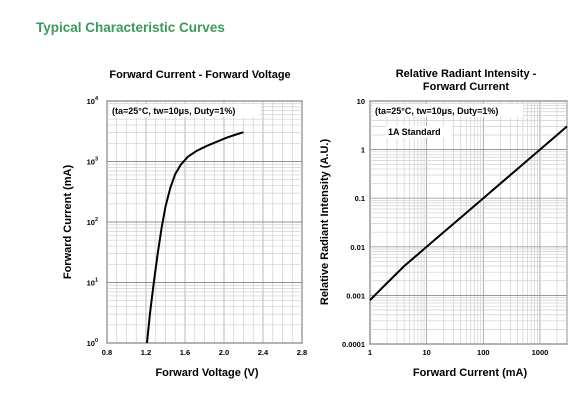 The image size is (587, 403). I want to click on chart-ri-ylabel: Relative Radiant Intensity (A.U.), so click(325, 222).